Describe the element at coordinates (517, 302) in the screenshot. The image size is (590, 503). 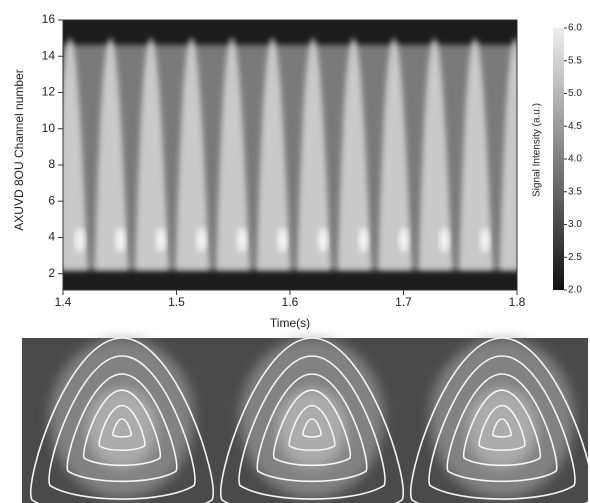
I see `x-tick-label: 1.8` at that location.